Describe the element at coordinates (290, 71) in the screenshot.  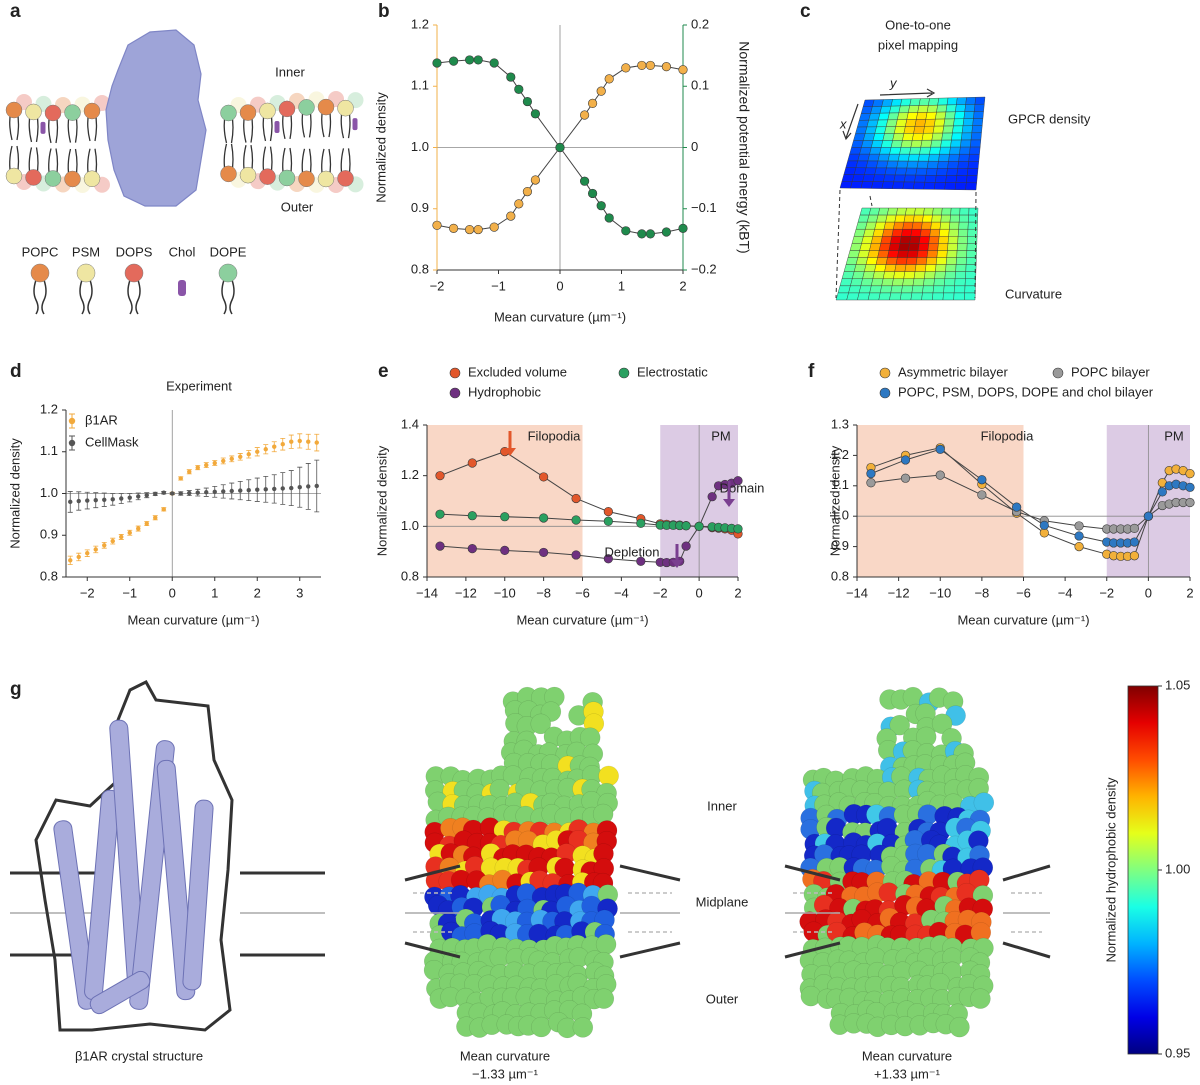
I see `leaflet-label: Inner` at that location.